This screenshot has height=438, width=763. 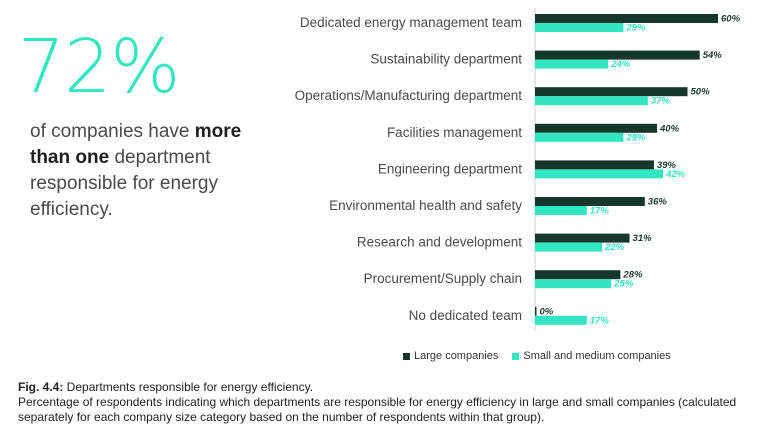 I want to click on data-label-large: 60%, so click(x=731, y=19).